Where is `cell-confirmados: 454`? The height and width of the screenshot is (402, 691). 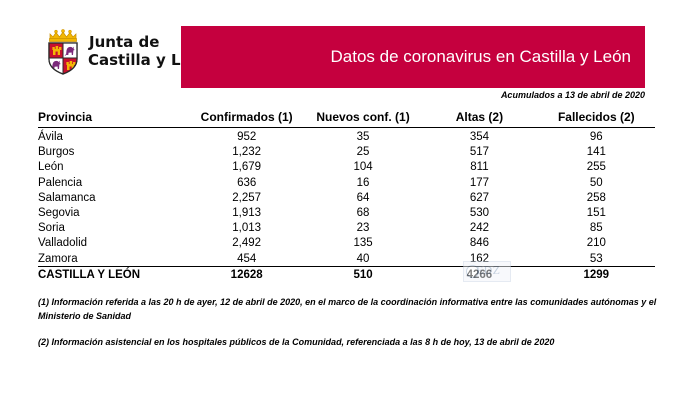
cell-confirmados: 454 is located at coordinates (247, 258).